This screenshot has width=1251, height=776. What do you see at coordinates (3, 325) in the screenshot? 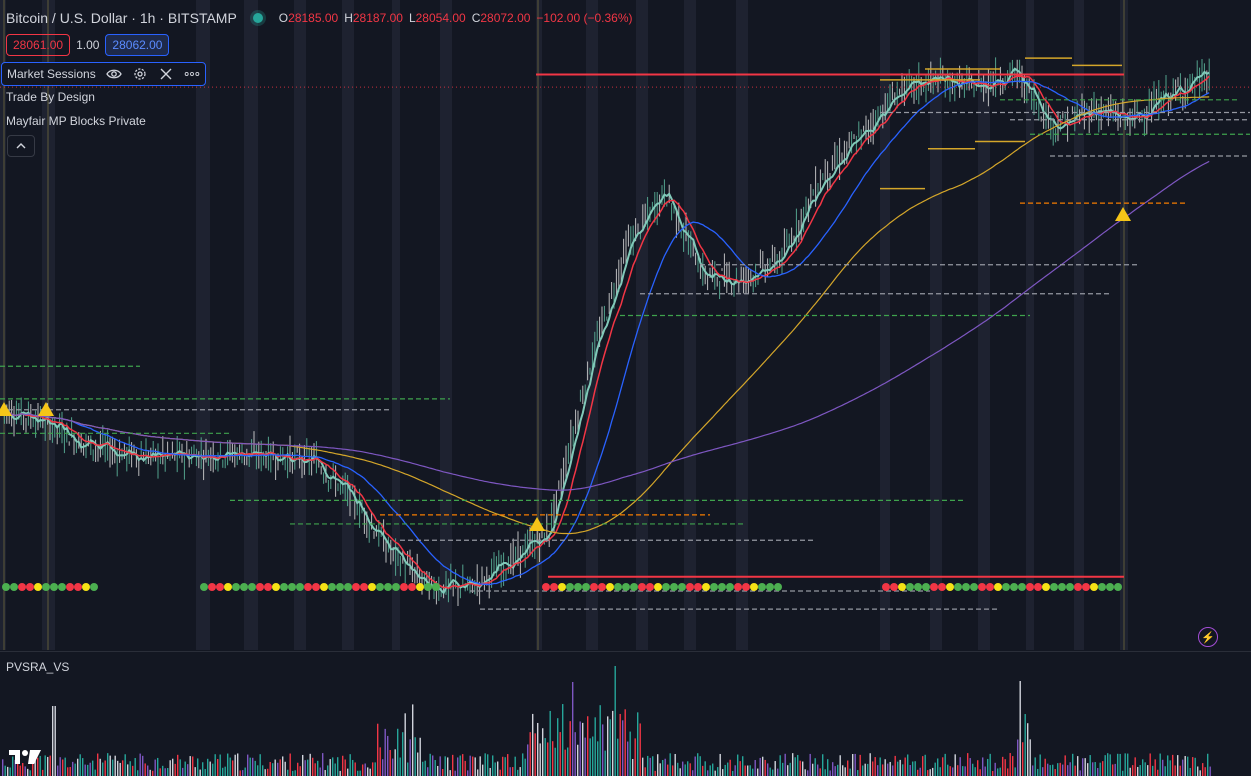
I see `session-band` at bounding box center [3, 325].